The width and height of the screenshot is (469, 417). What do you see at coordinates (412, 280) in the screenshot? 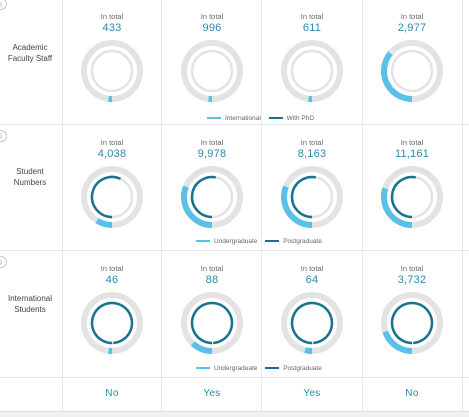
I see `total-value: 3,732` at bounding box center [412, 280].